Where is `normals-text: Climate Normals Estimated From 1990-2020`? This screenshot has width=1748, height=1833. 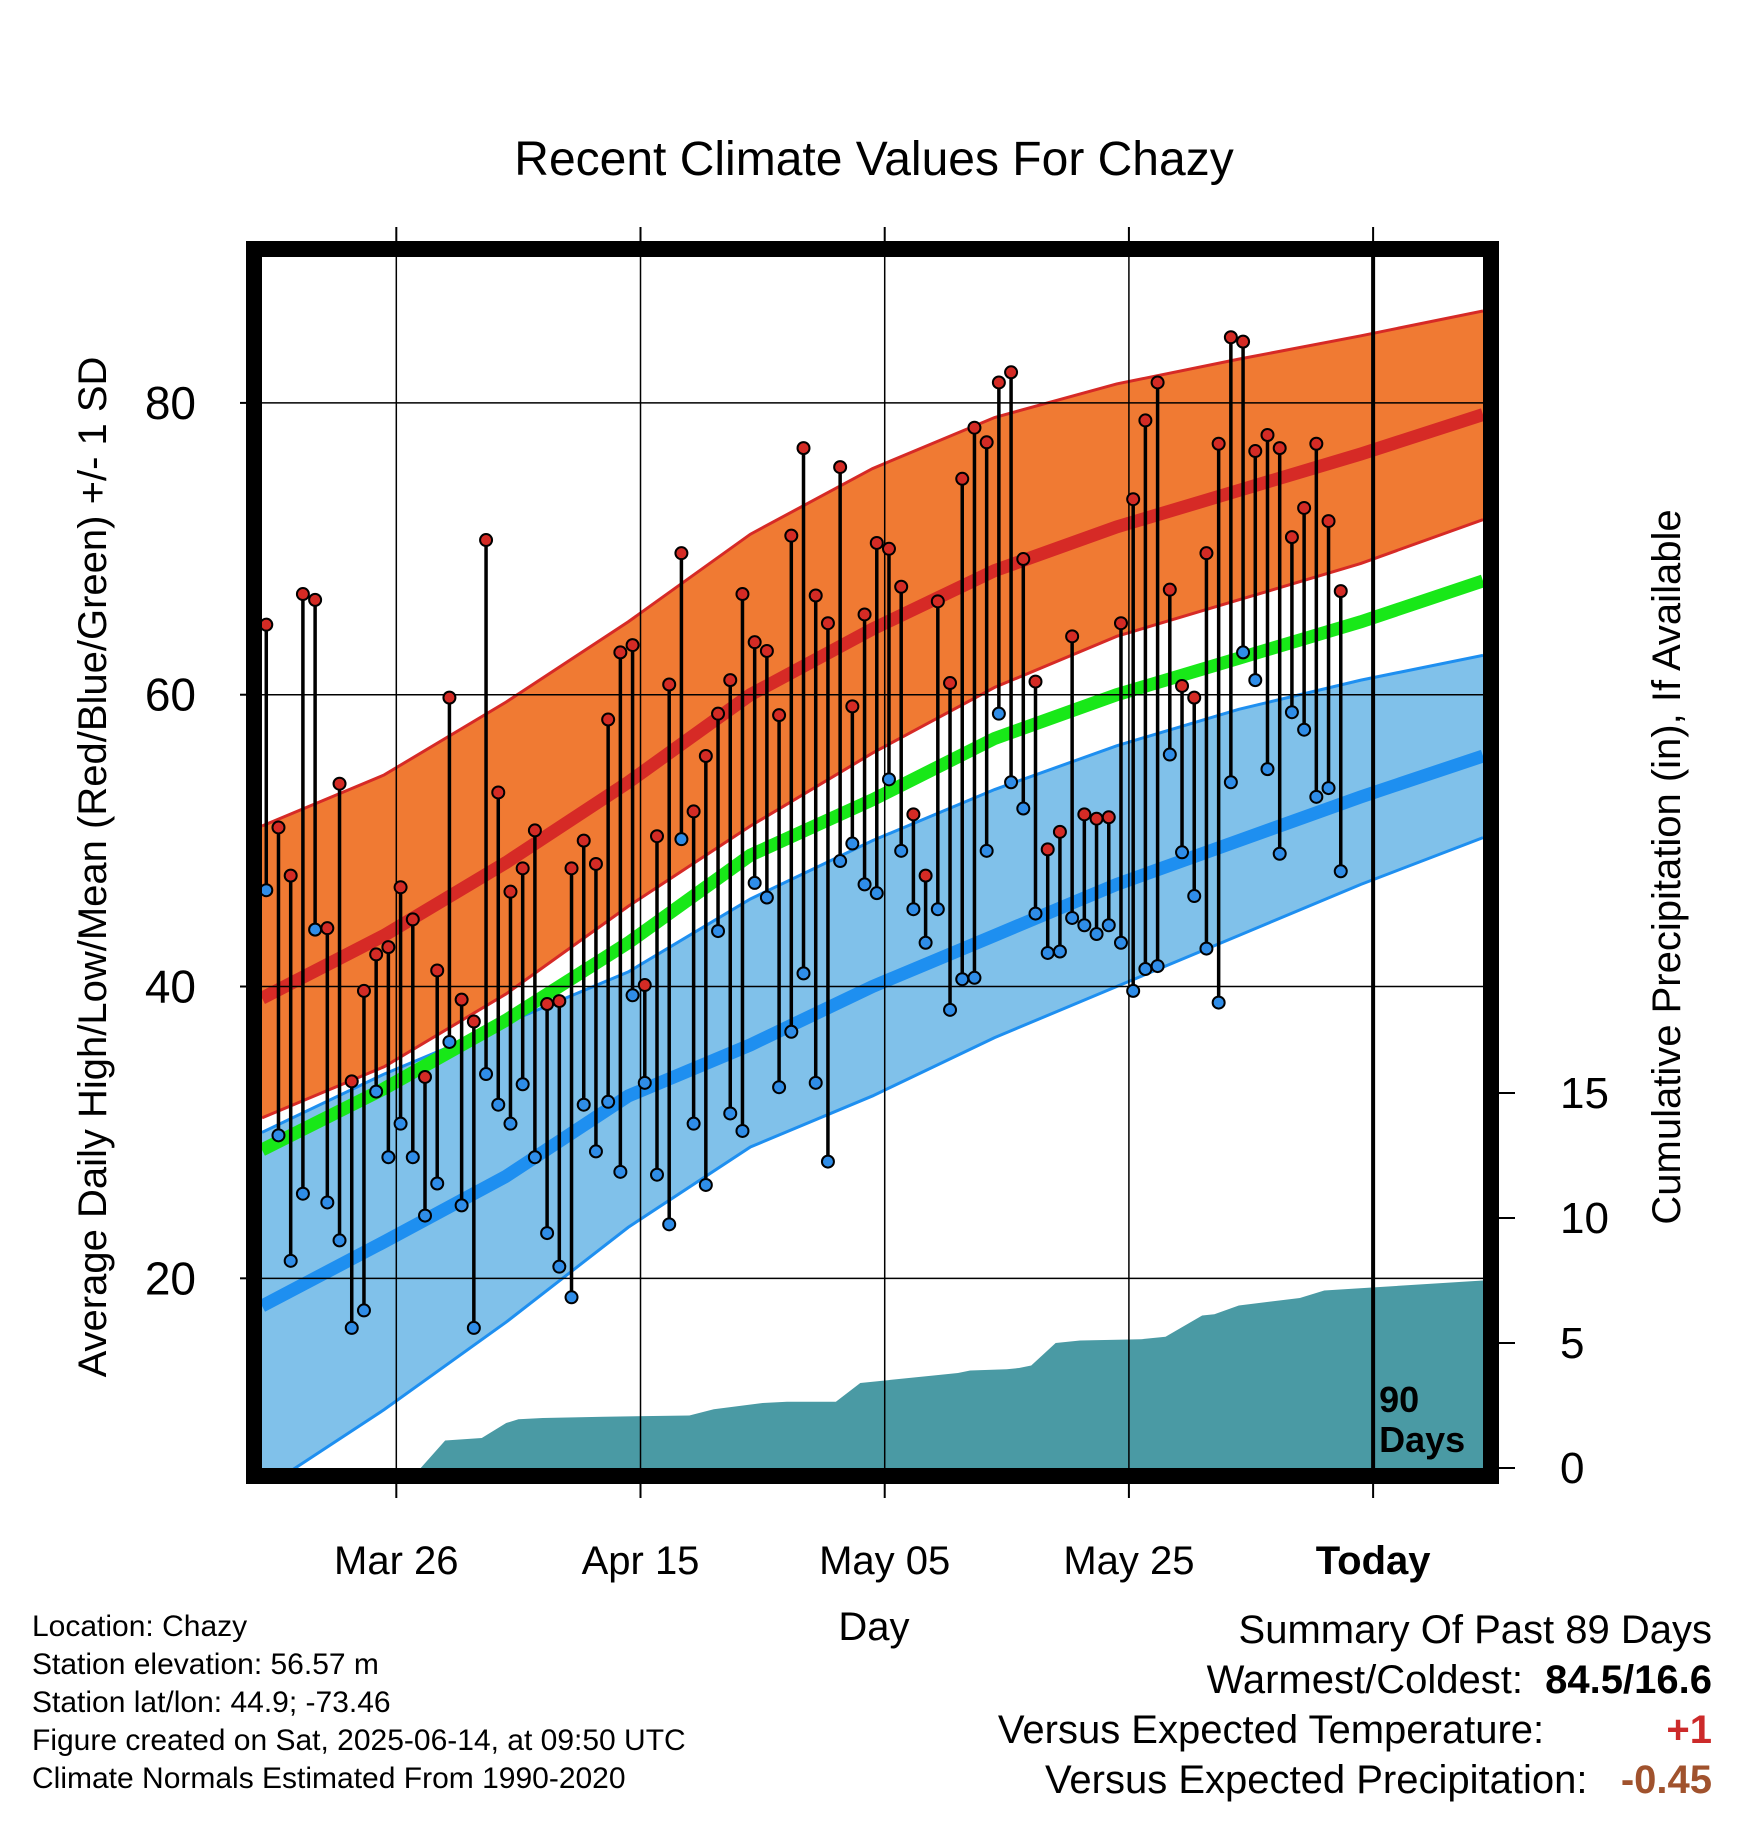 normals-text: Climate Normals Estimated From 1990-2020 is located at coordinates (329, 1778).